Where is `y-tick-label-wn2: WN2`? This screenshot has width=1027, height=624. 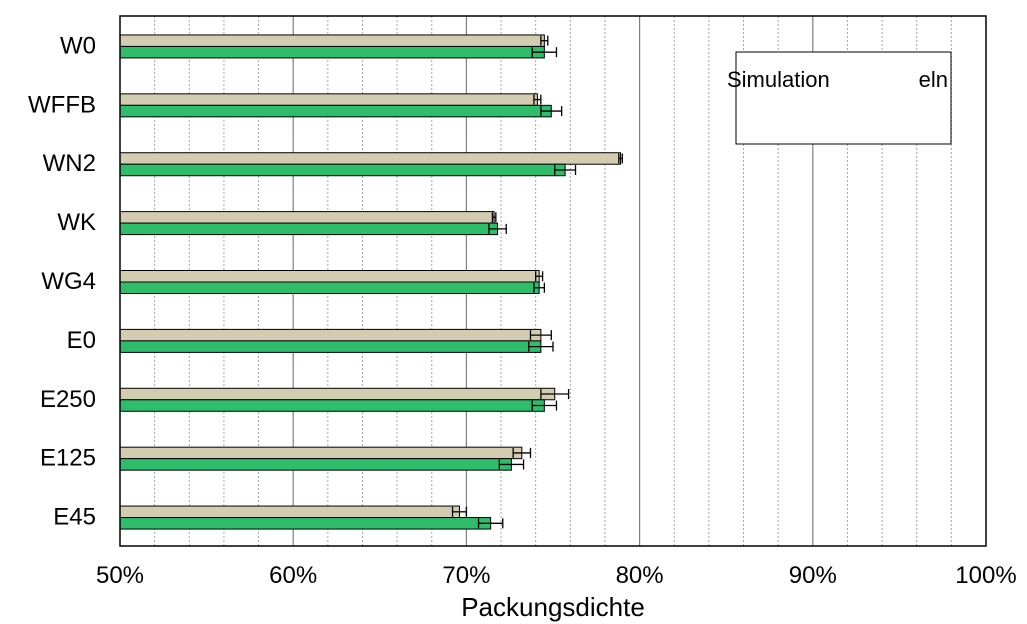
y-tick-label-wn2: WN2 is located at coordinates (69, 163).